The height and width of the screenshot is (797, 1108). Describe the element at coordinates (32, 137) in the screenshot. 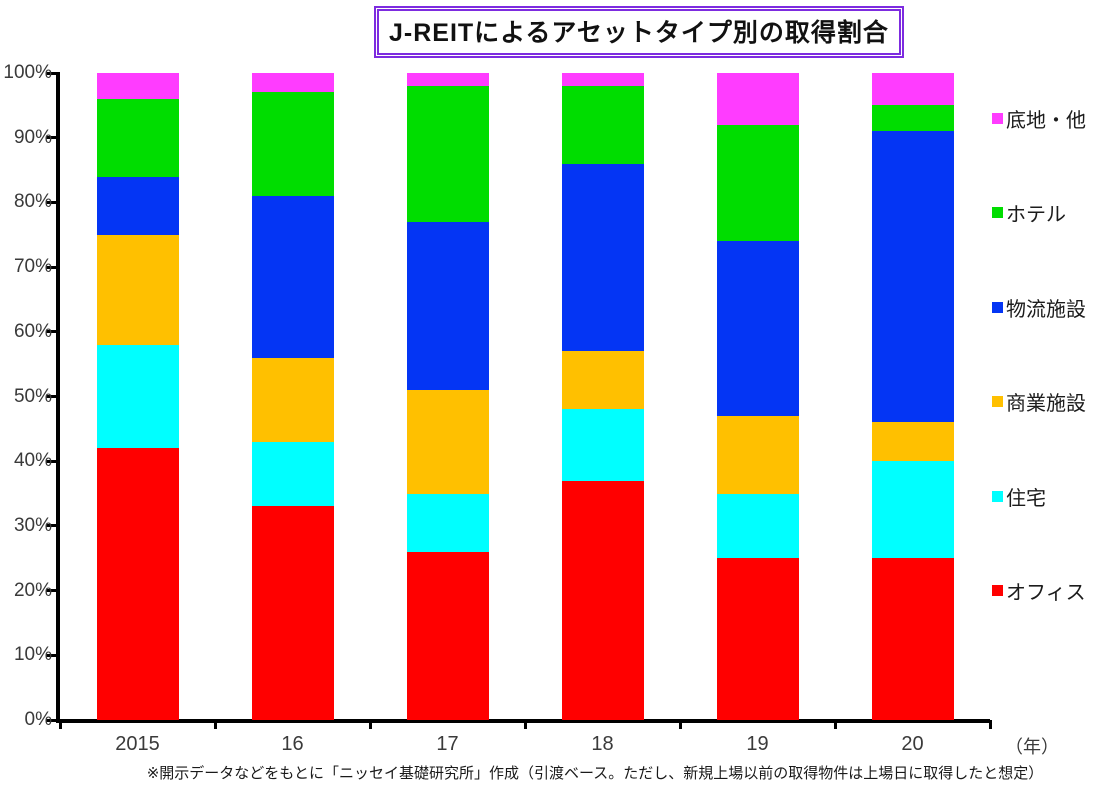

I see `y-tick-label: 90%` at that location.